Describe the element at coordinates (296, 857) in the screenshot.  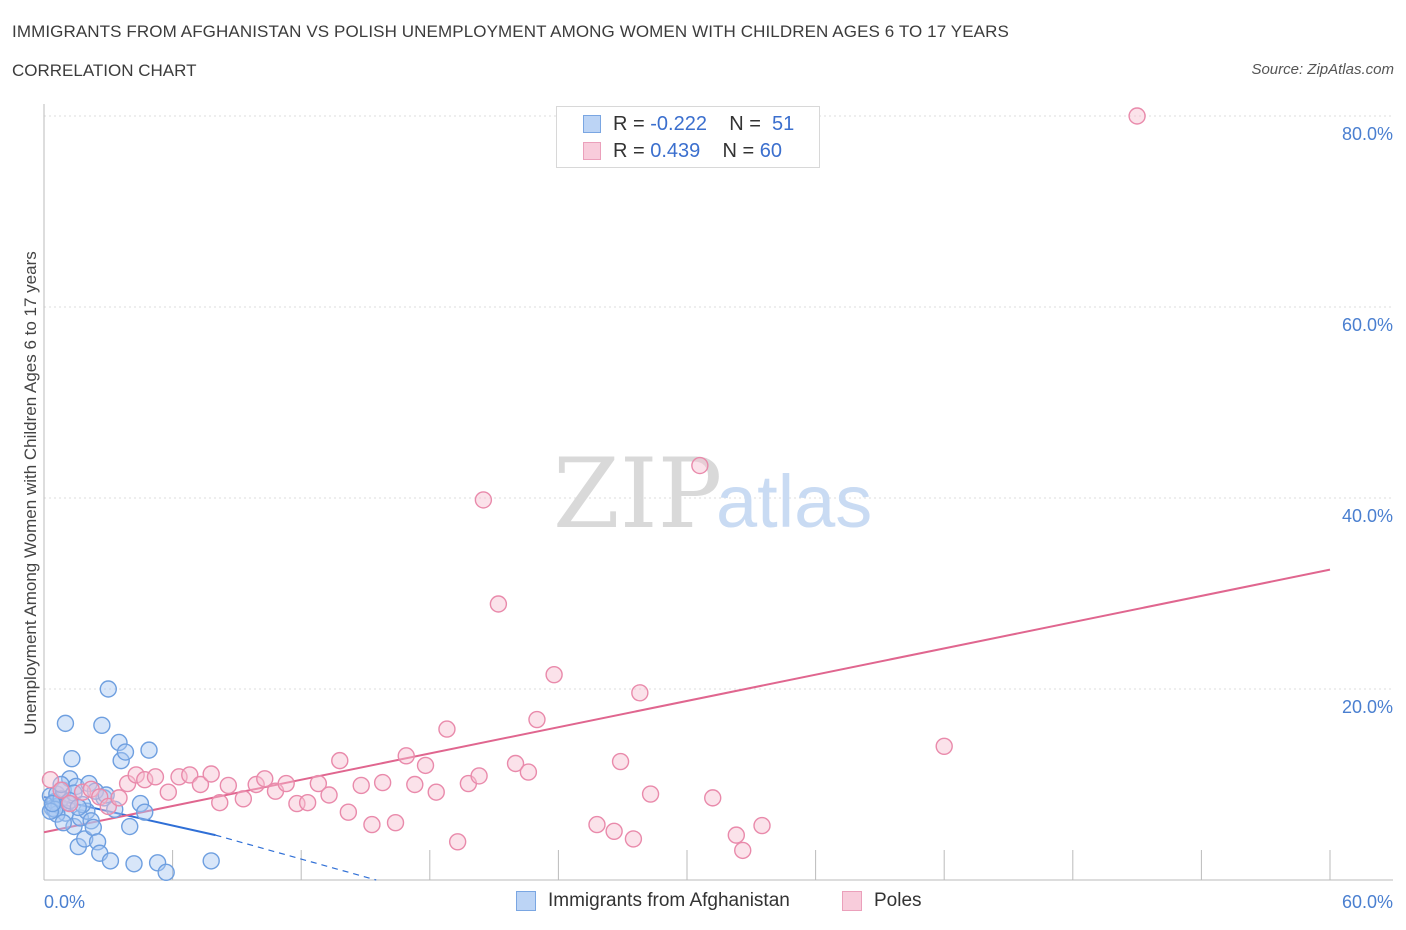
I see `trend-line-afghanistan-extension` at that location.